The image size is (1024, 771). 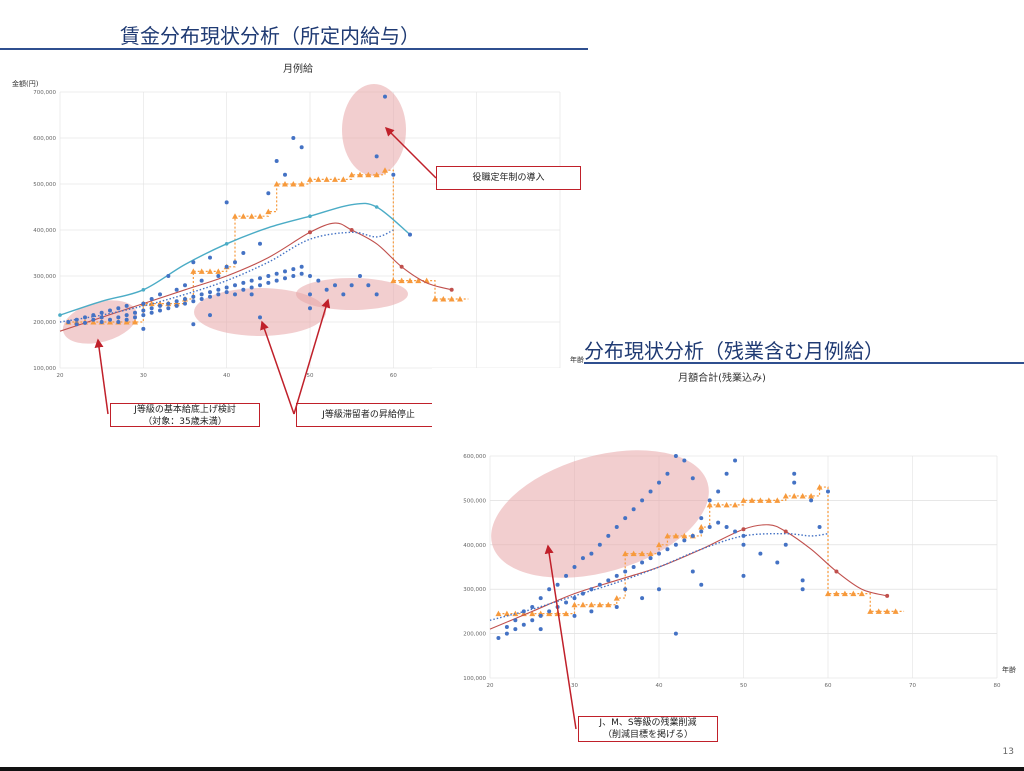 What do you see at coordinates (828, 686) in the screenshot?
I see `x-tick-label: 60` at bounding box center [828, 686].